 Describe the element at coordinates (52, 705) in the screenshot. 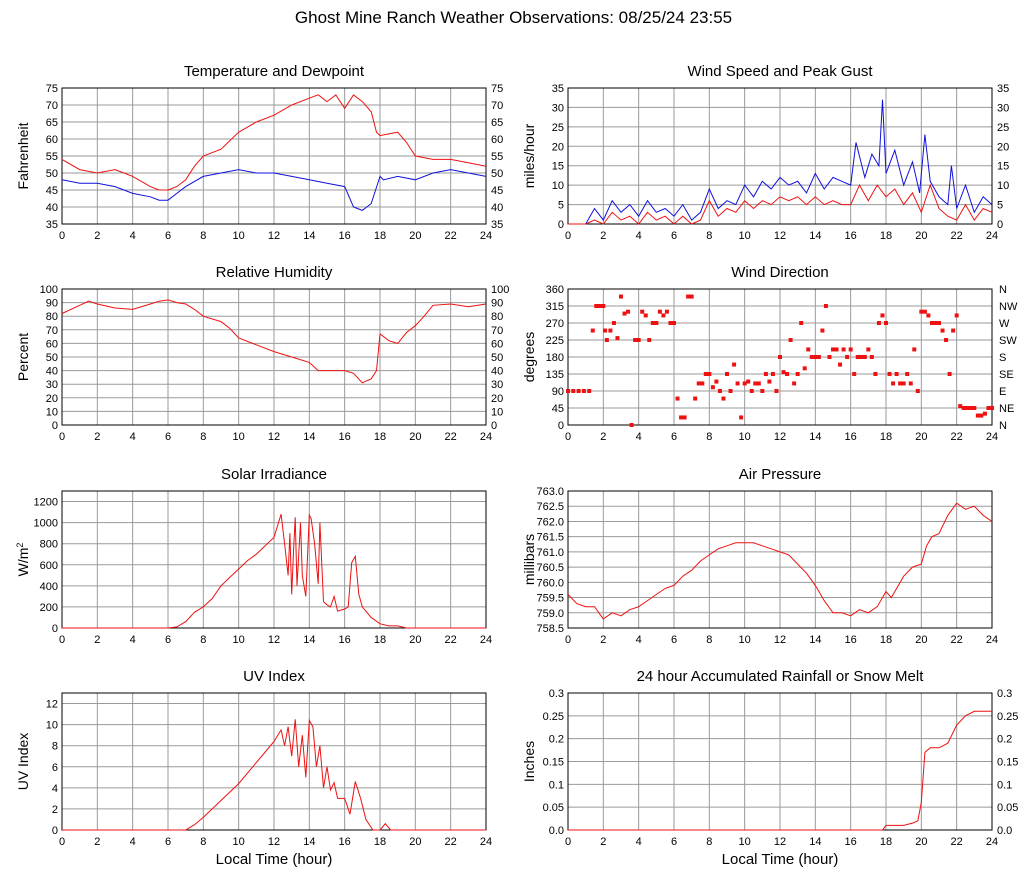

I see `chart-6-ytick-label: 12` at that location.